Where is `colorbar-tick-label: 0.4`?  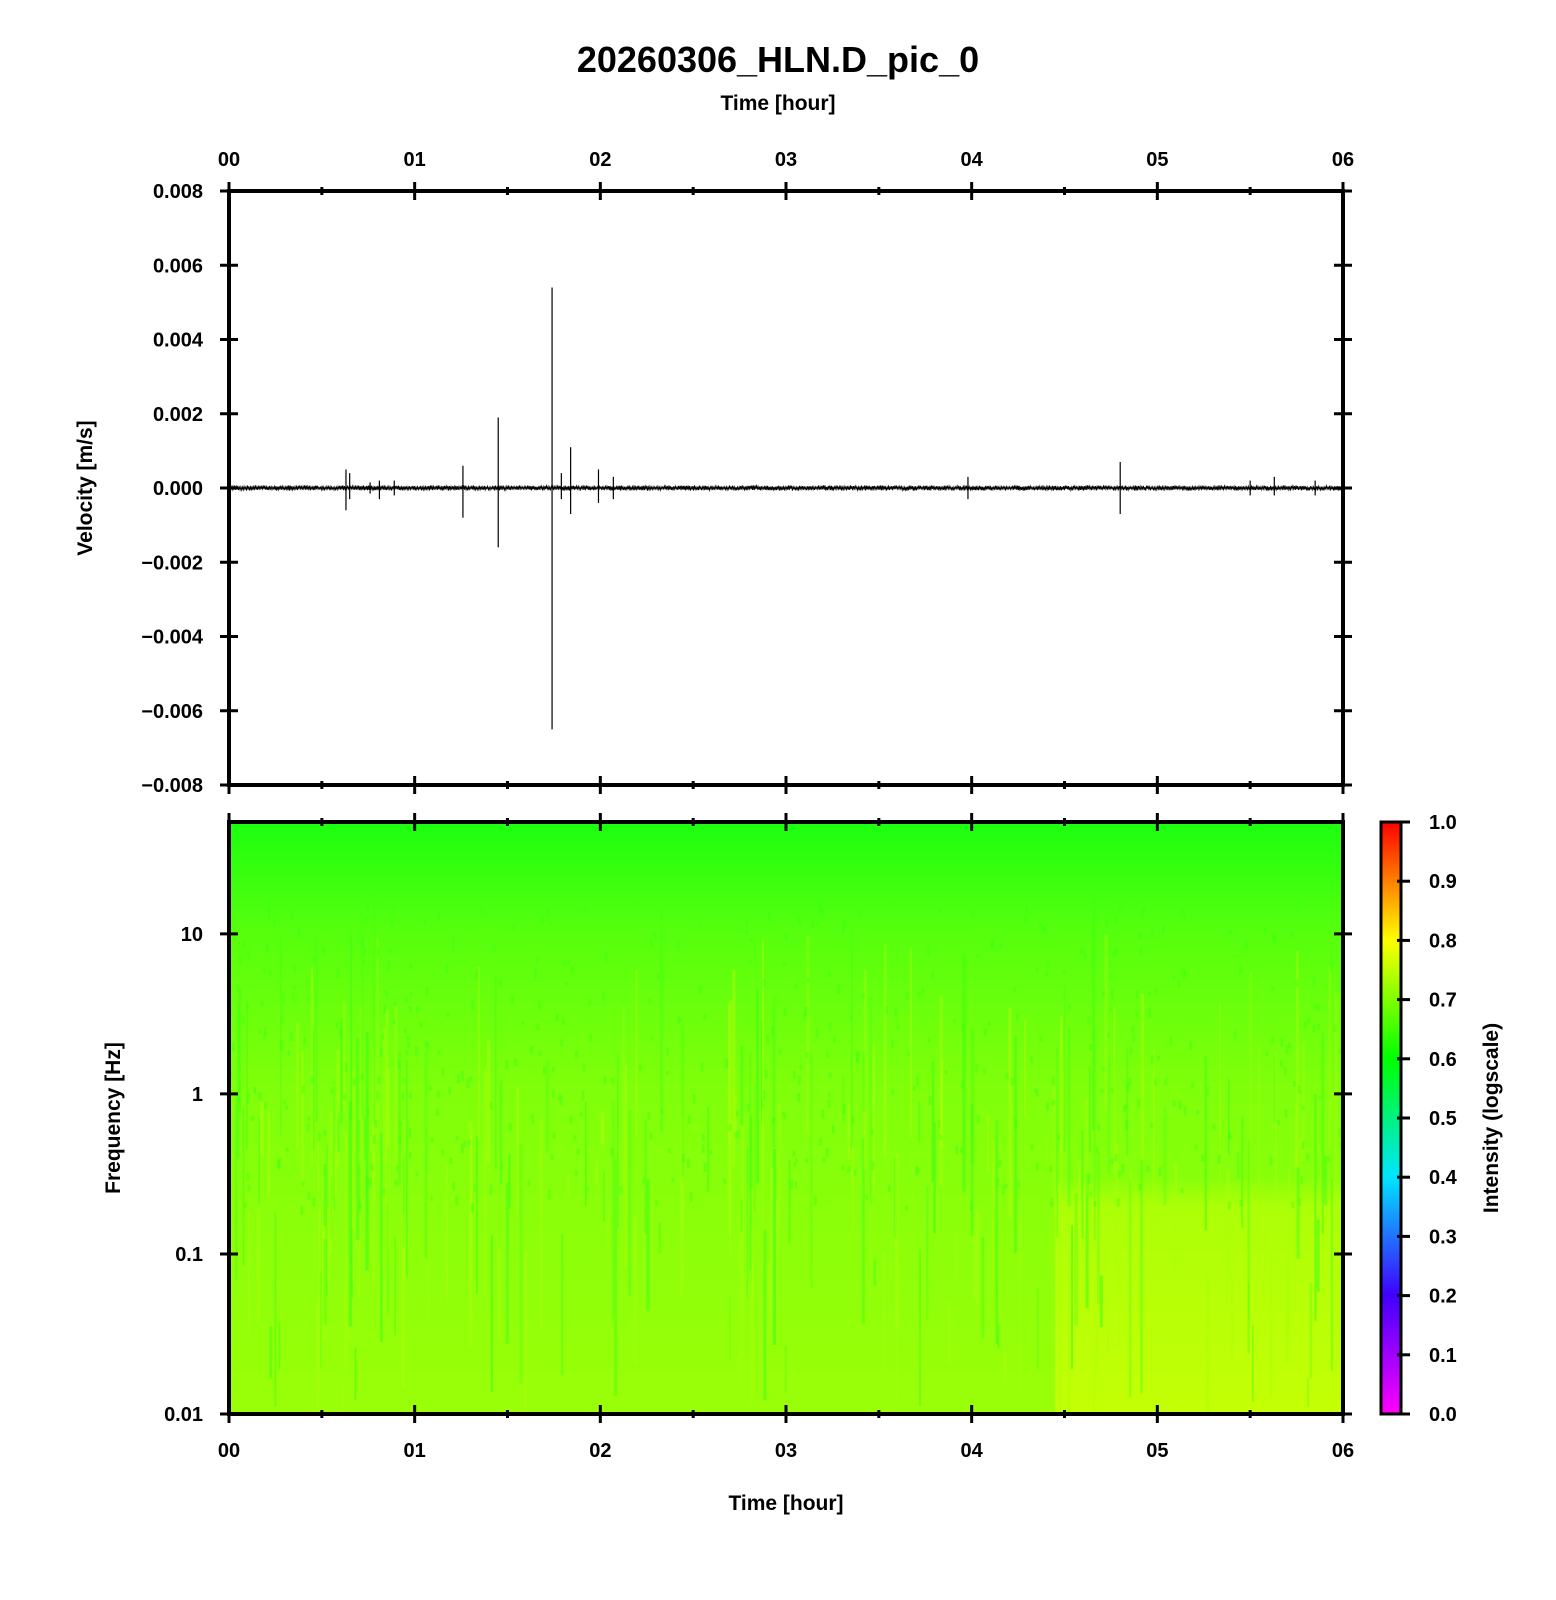
colorbar-tick-label: 0.4 is located at coordinates (1443, 1178).